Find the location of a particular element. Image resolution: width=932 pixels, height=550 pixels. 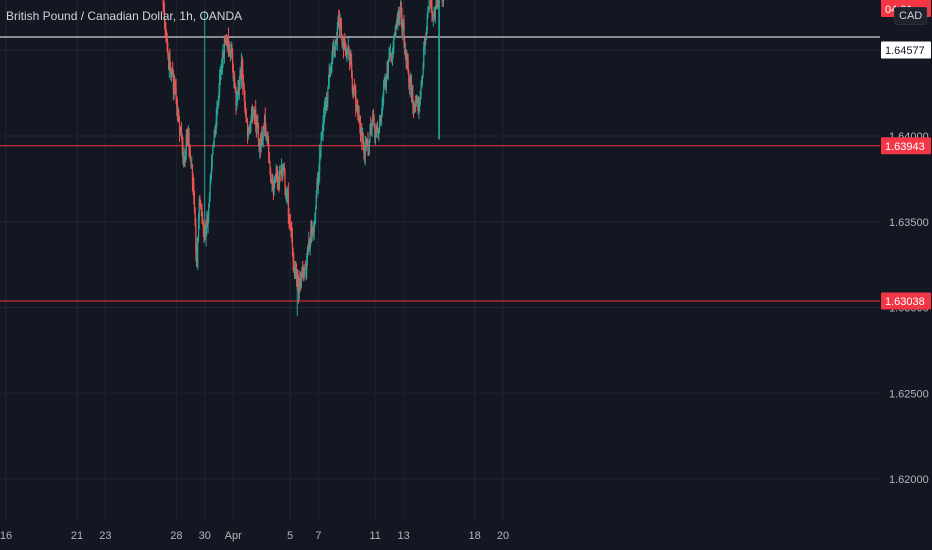

time-tick-label: 21 is located at coordinates (77, 536).